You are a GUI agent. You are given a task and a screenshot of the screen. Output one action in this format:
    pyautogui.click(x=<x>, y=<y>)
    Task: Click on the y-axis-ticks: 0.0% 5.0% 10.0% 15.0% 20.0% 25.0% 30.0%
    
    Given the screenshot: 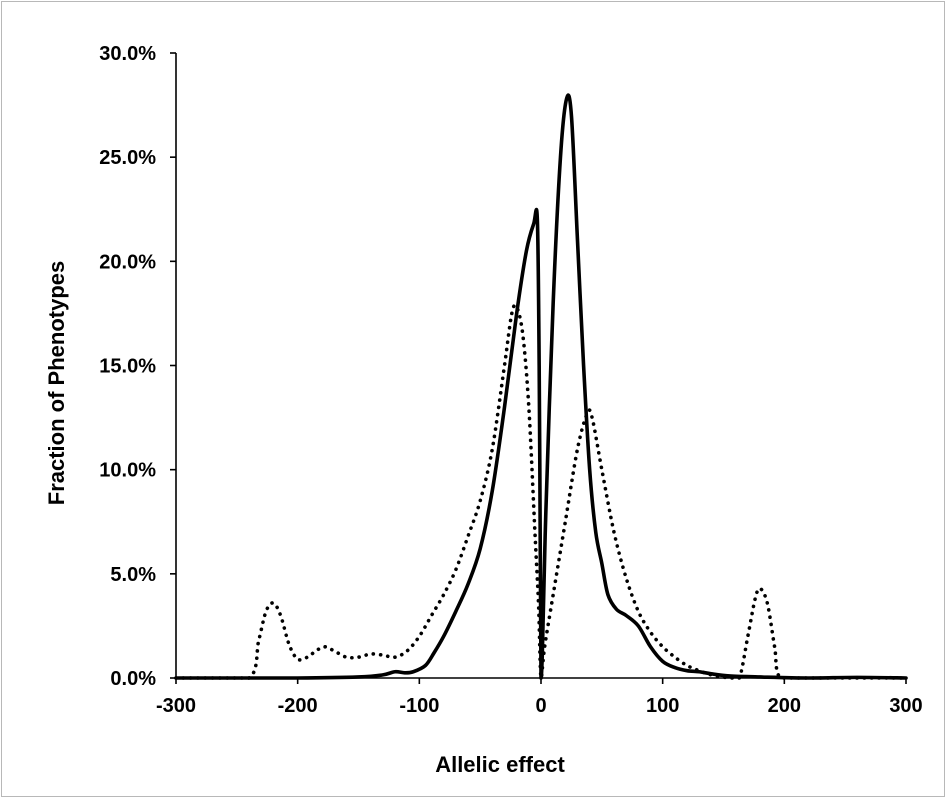 What is the action you would take?
    pyautogui.click(x=137, y=366)
    